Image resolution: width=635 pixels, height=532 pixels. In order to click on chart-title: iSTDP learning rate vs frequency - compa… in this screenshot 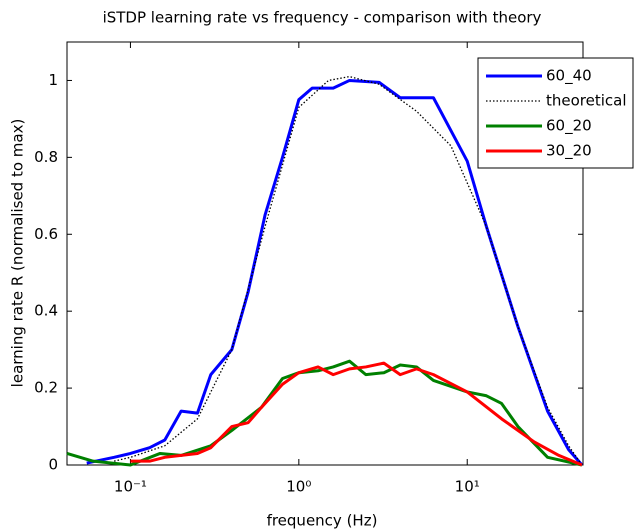, I will do `click(322, 18)`.